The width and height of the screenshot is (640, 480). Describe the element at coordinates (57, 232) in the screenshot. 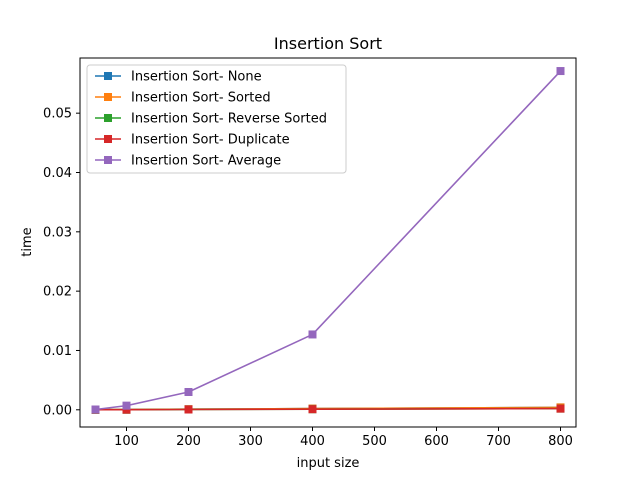

I see `y-tick-label: 0.03` at that location.